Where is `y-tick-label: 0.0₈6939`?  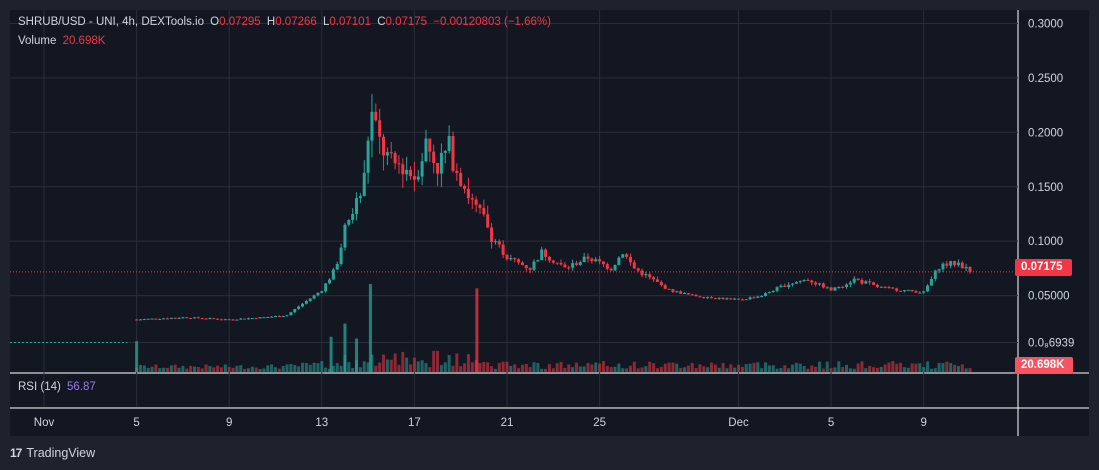 y-tick-label: 0.0₈6939 is located at coordinates (1051, 344).